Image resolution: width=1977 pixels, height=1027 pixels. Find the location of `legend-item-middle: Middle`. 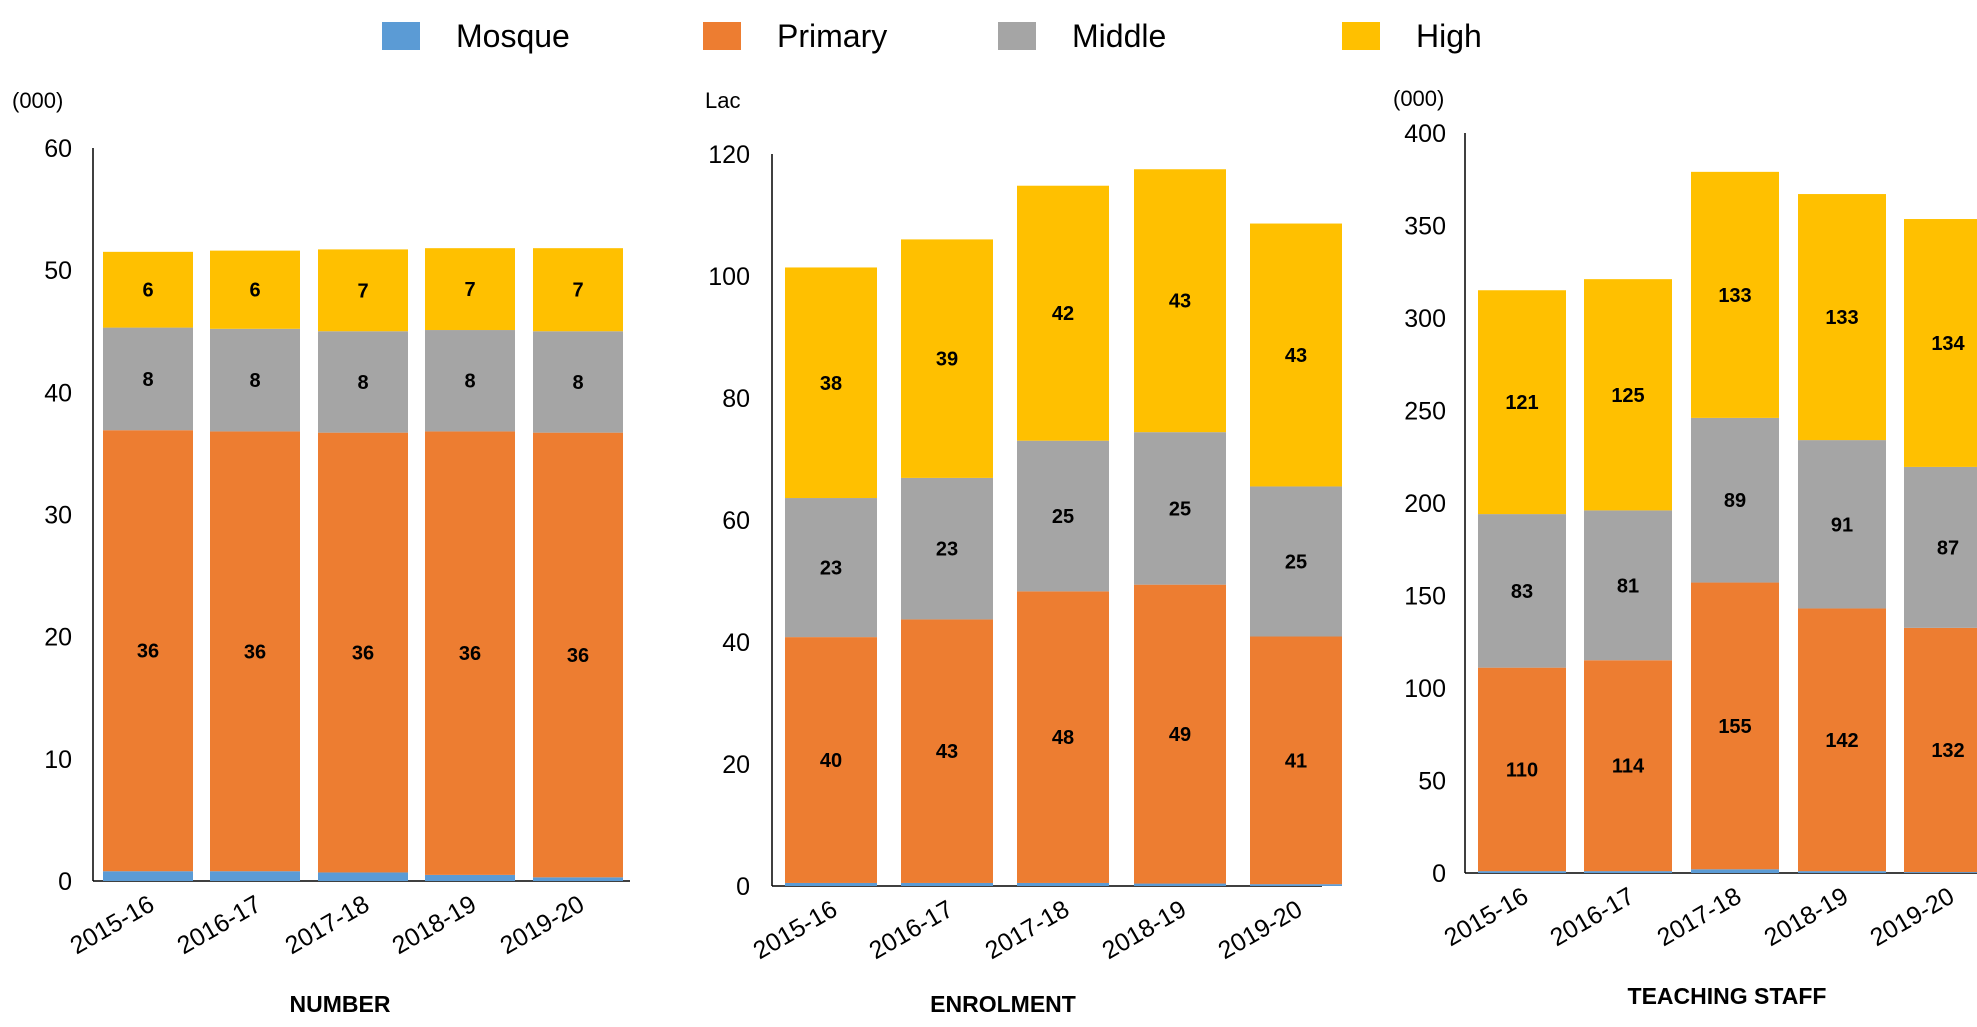

legend-item-middle: Middle is located at coordinates (1082, 36).